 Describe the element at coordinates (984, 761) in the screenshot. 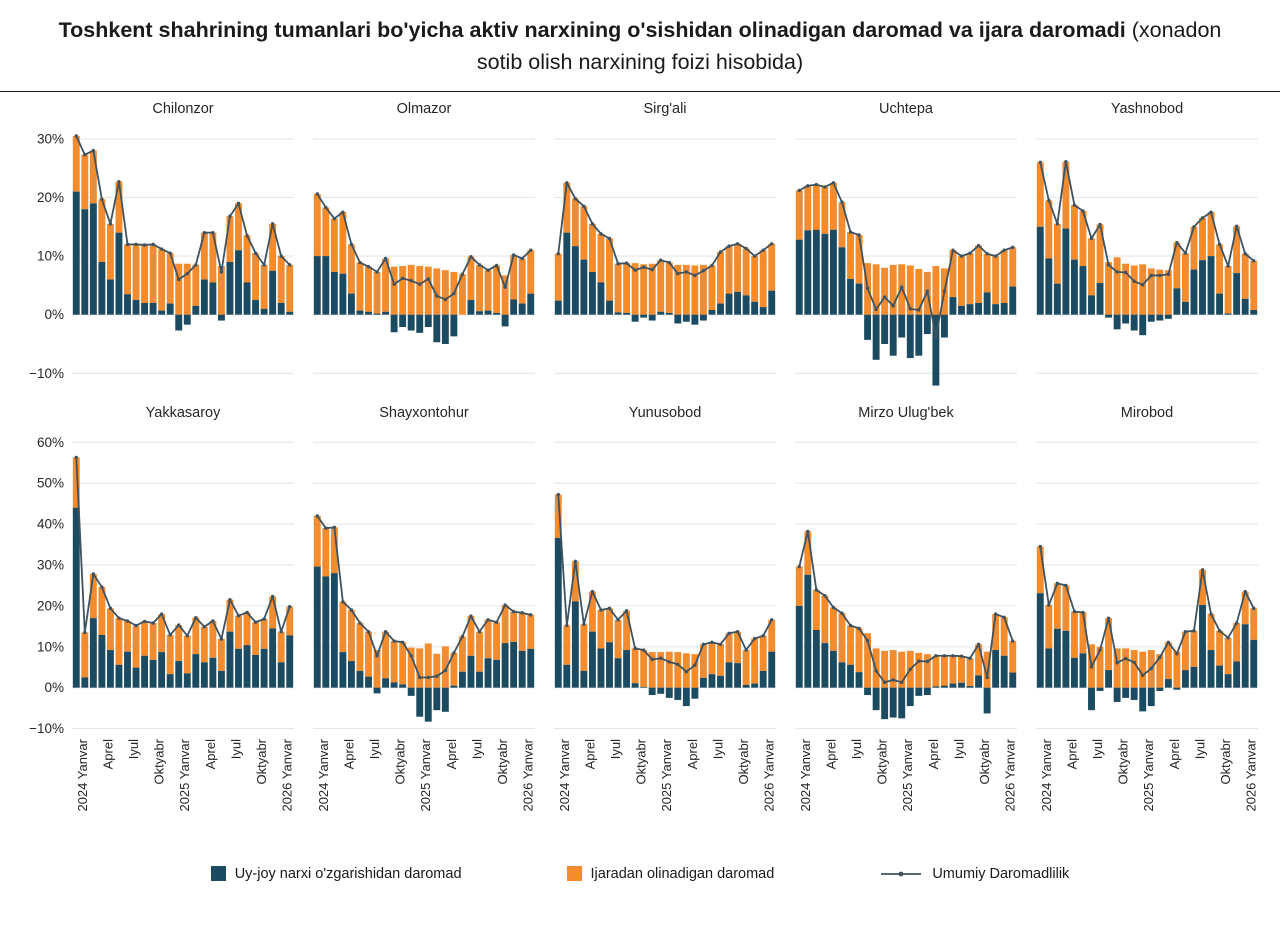

I see `x-tick-label: Oktyabr` at that location.